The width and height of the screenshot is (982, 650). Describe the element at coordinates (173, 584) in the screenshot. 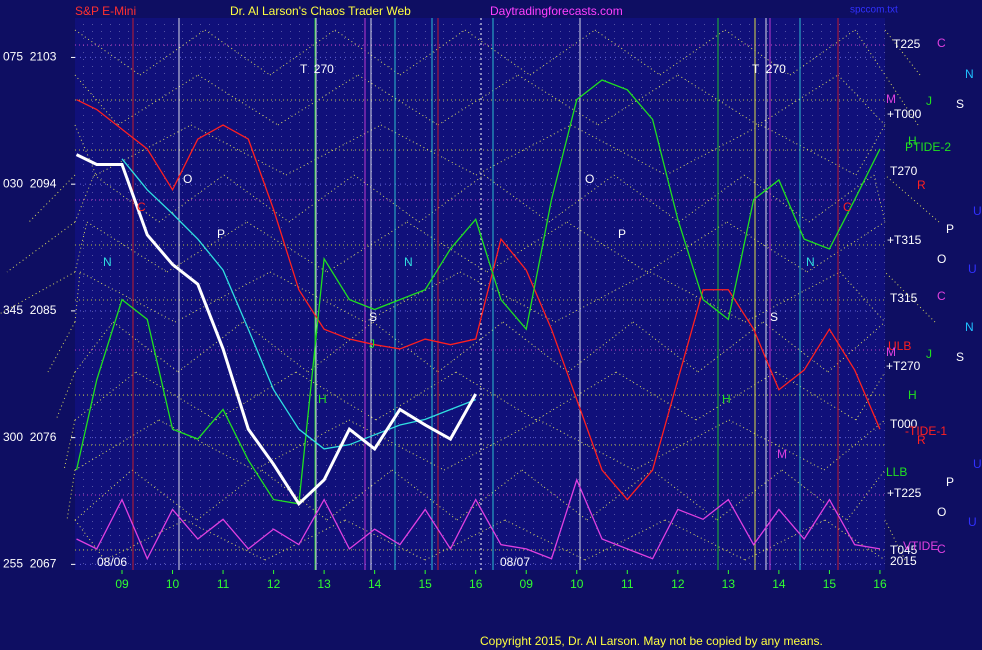

I see `x-tick-label: 10` at that location.